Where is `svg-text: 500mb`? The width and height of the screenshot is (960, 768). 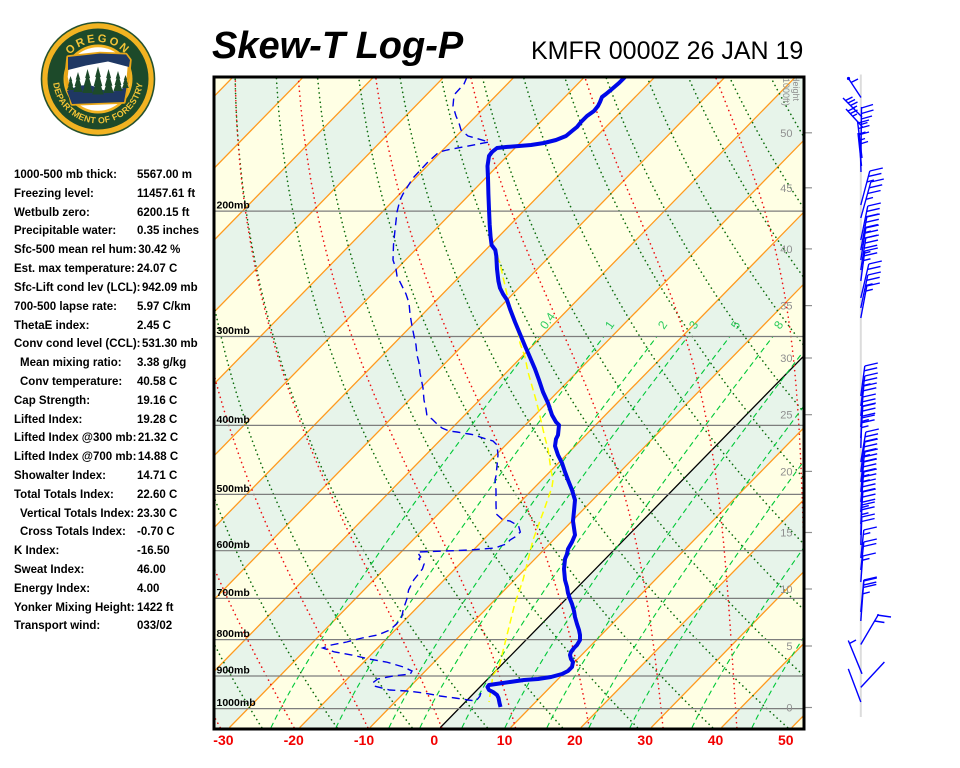 svg-text: 500mb is located at coordinates (233, 489).